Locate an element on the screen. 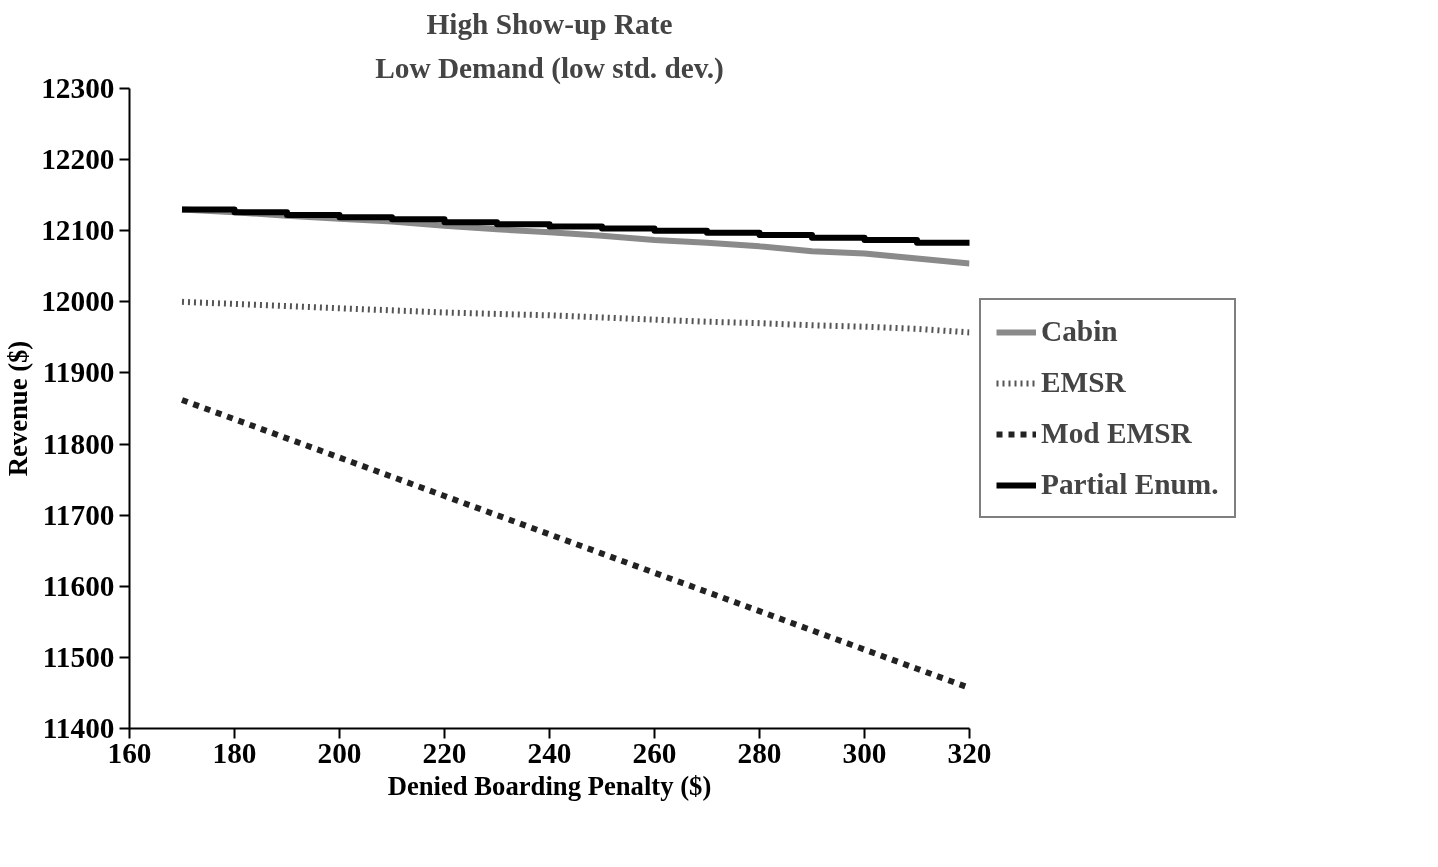 This screenshot has height=867, width=1438. y-tick-label: 12000 is located at coordinates (78, 301).